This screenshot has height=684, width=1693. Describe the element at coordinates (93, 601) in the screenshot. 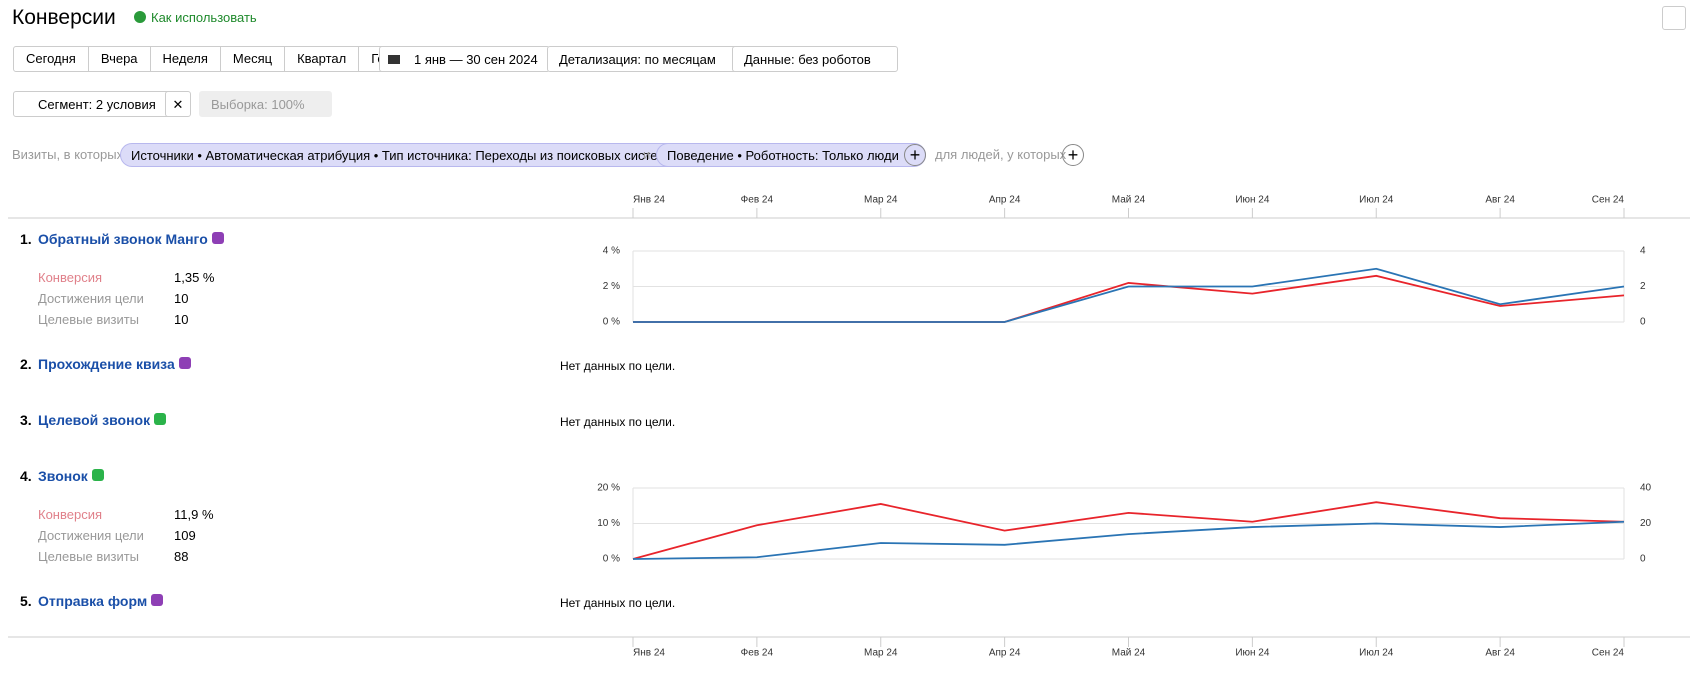

I see `goal-name: Отправка форм` at that location.